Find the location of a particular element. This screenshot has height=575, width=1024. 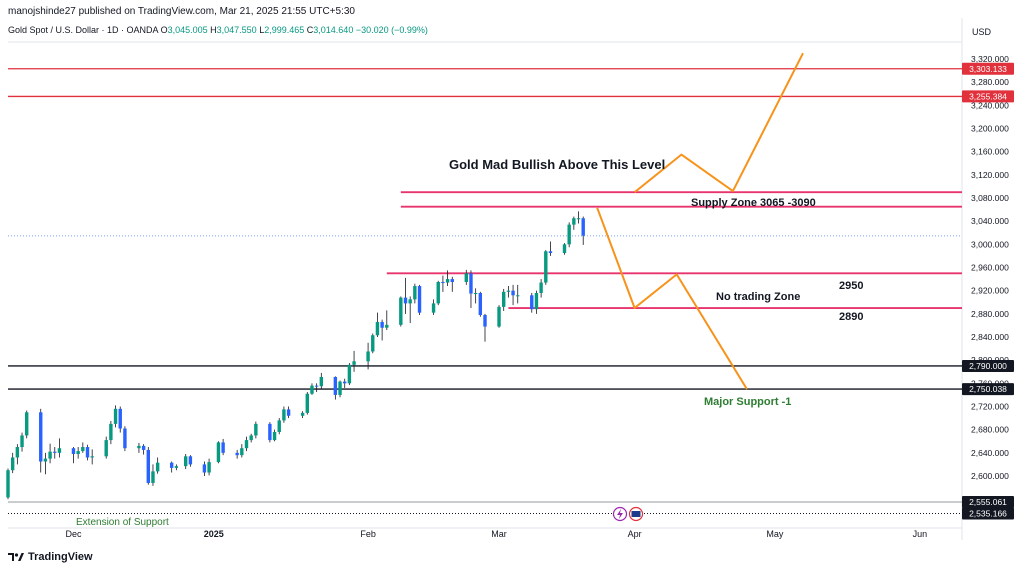

level-3303-tag is located at coordinates (988, 68).